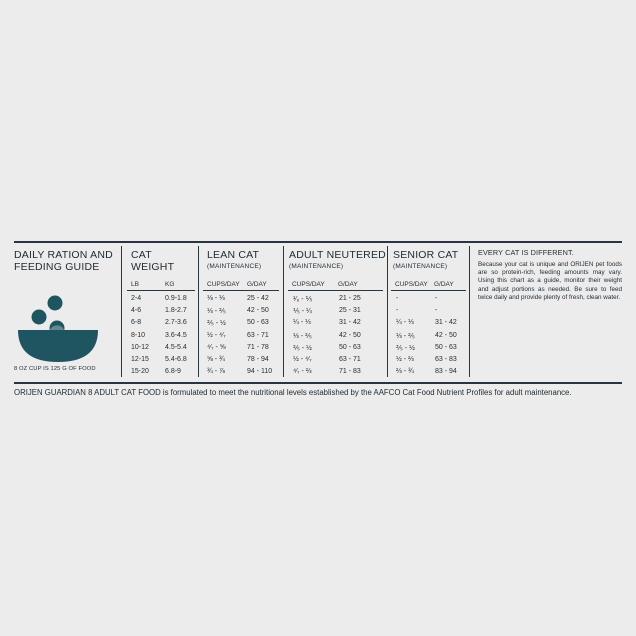 The height and width of the screenshot is (636, 636). What do you see at coordinates (170, 284) in the screenshot?
I see `col-kg: KG` at bounding box center [170, 284].